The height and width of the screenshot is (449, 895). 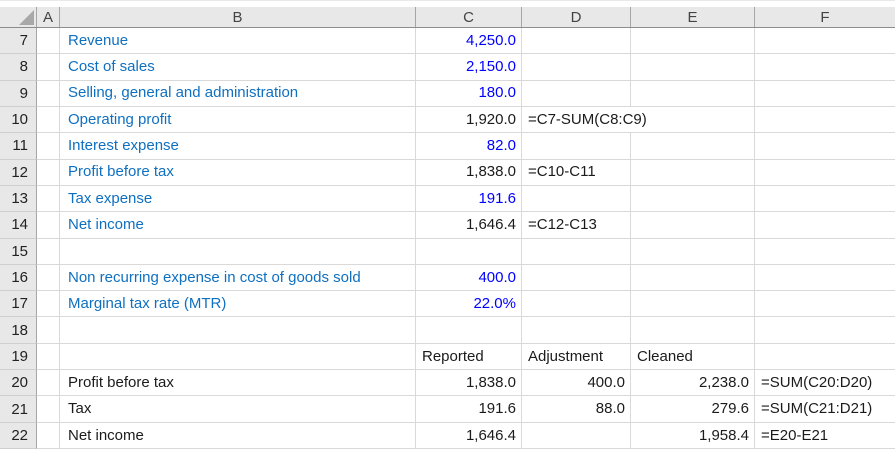 What do you see at coordinates (576, 435) in the screenshot?
I see `cell-D22` at bounding box center [576, 435].